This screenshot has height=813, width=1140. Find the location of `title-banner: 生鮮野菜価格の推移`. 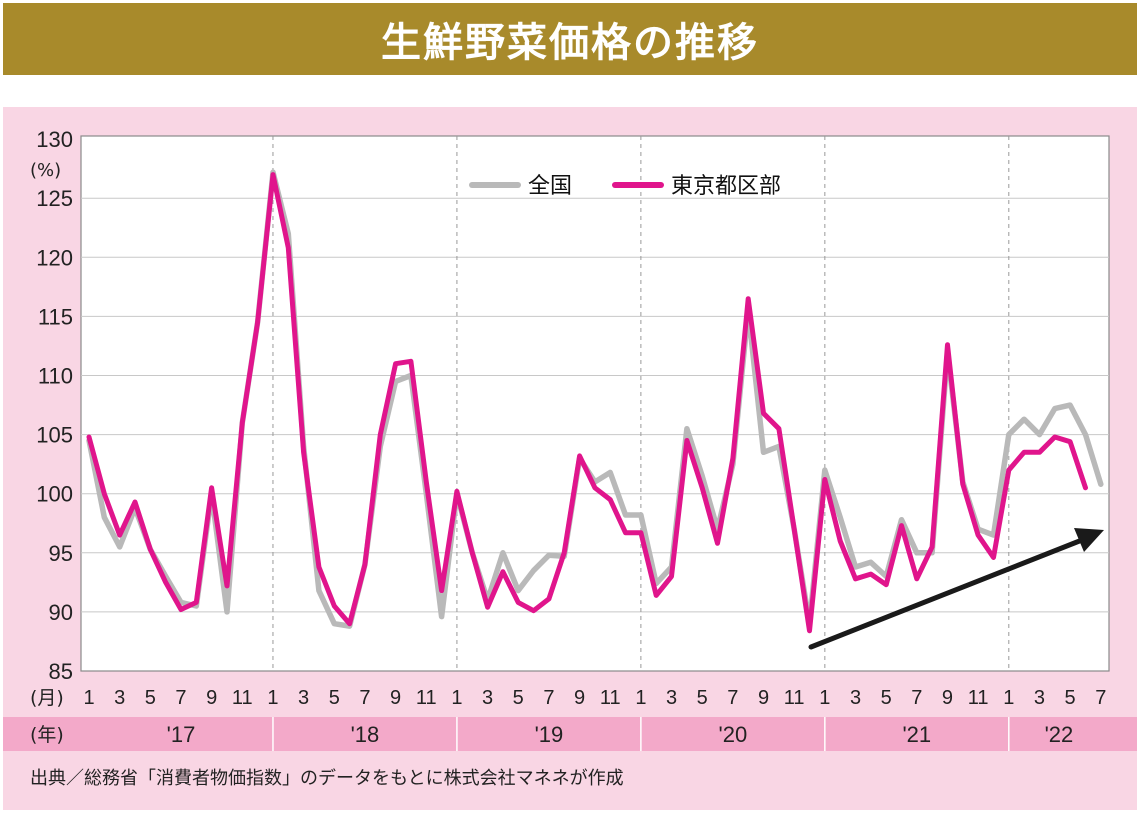

title-banner: 生鮮野菜価格の推移 is located at coordinates (570, 39).